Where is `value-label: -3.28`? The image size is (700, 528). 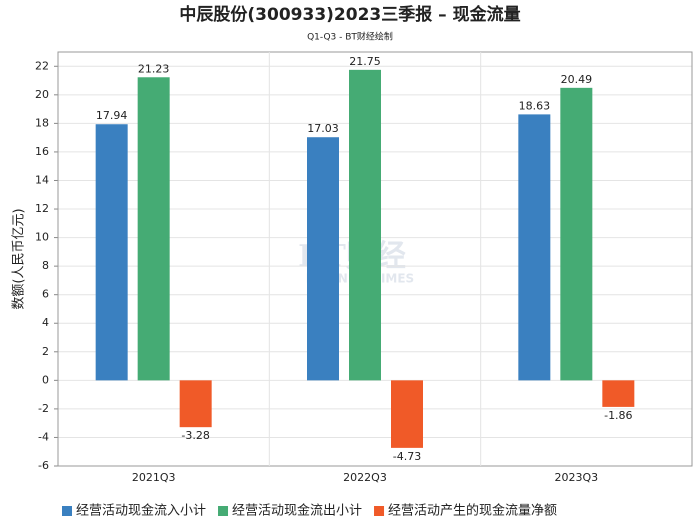 value-label: -3.28 is located at coordinates (195, 435).